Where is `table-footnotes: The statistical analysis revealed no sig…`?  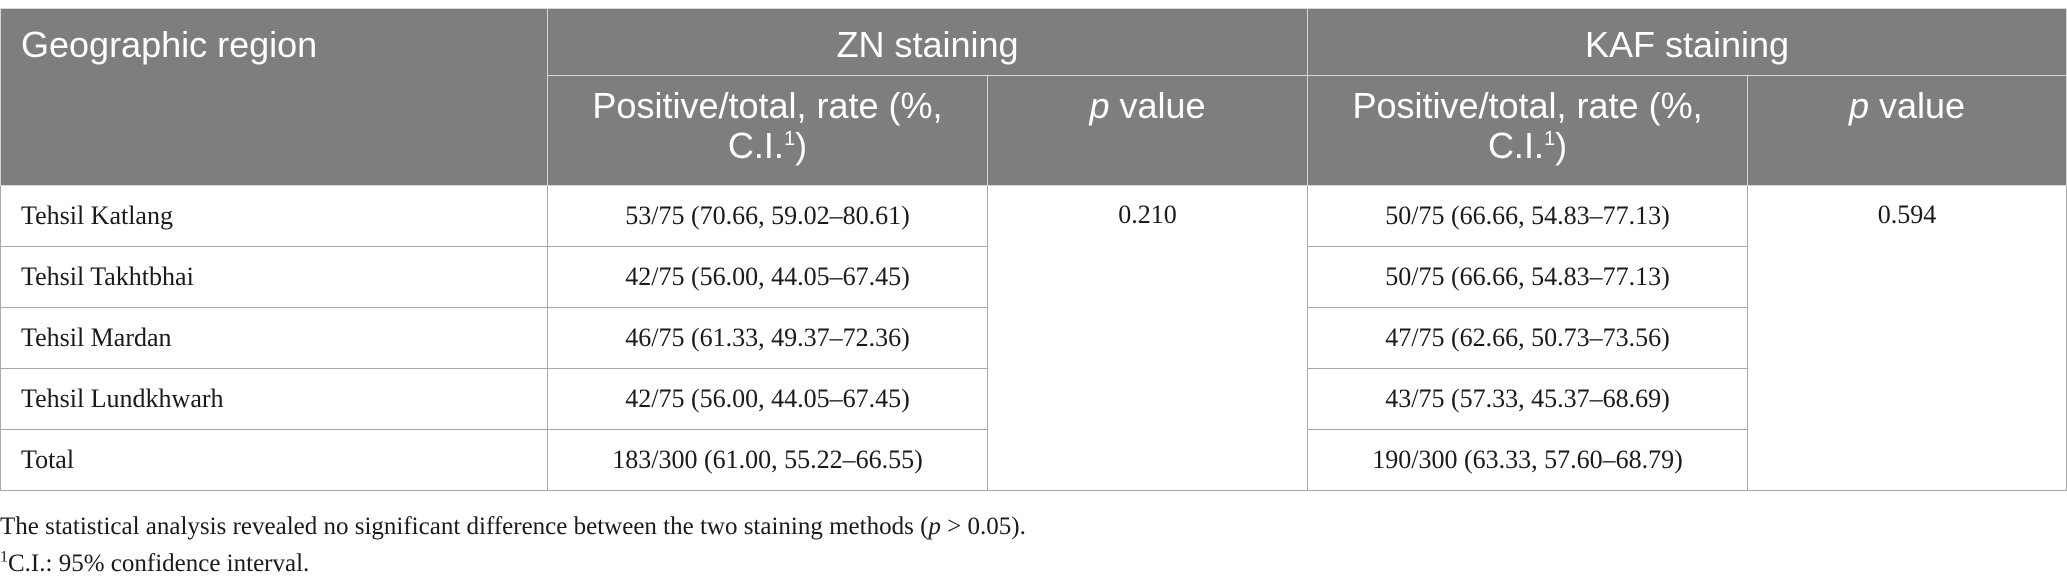
table-footnotes: The statistical analysis revealed no sig… is located at coordinates (513, 545).